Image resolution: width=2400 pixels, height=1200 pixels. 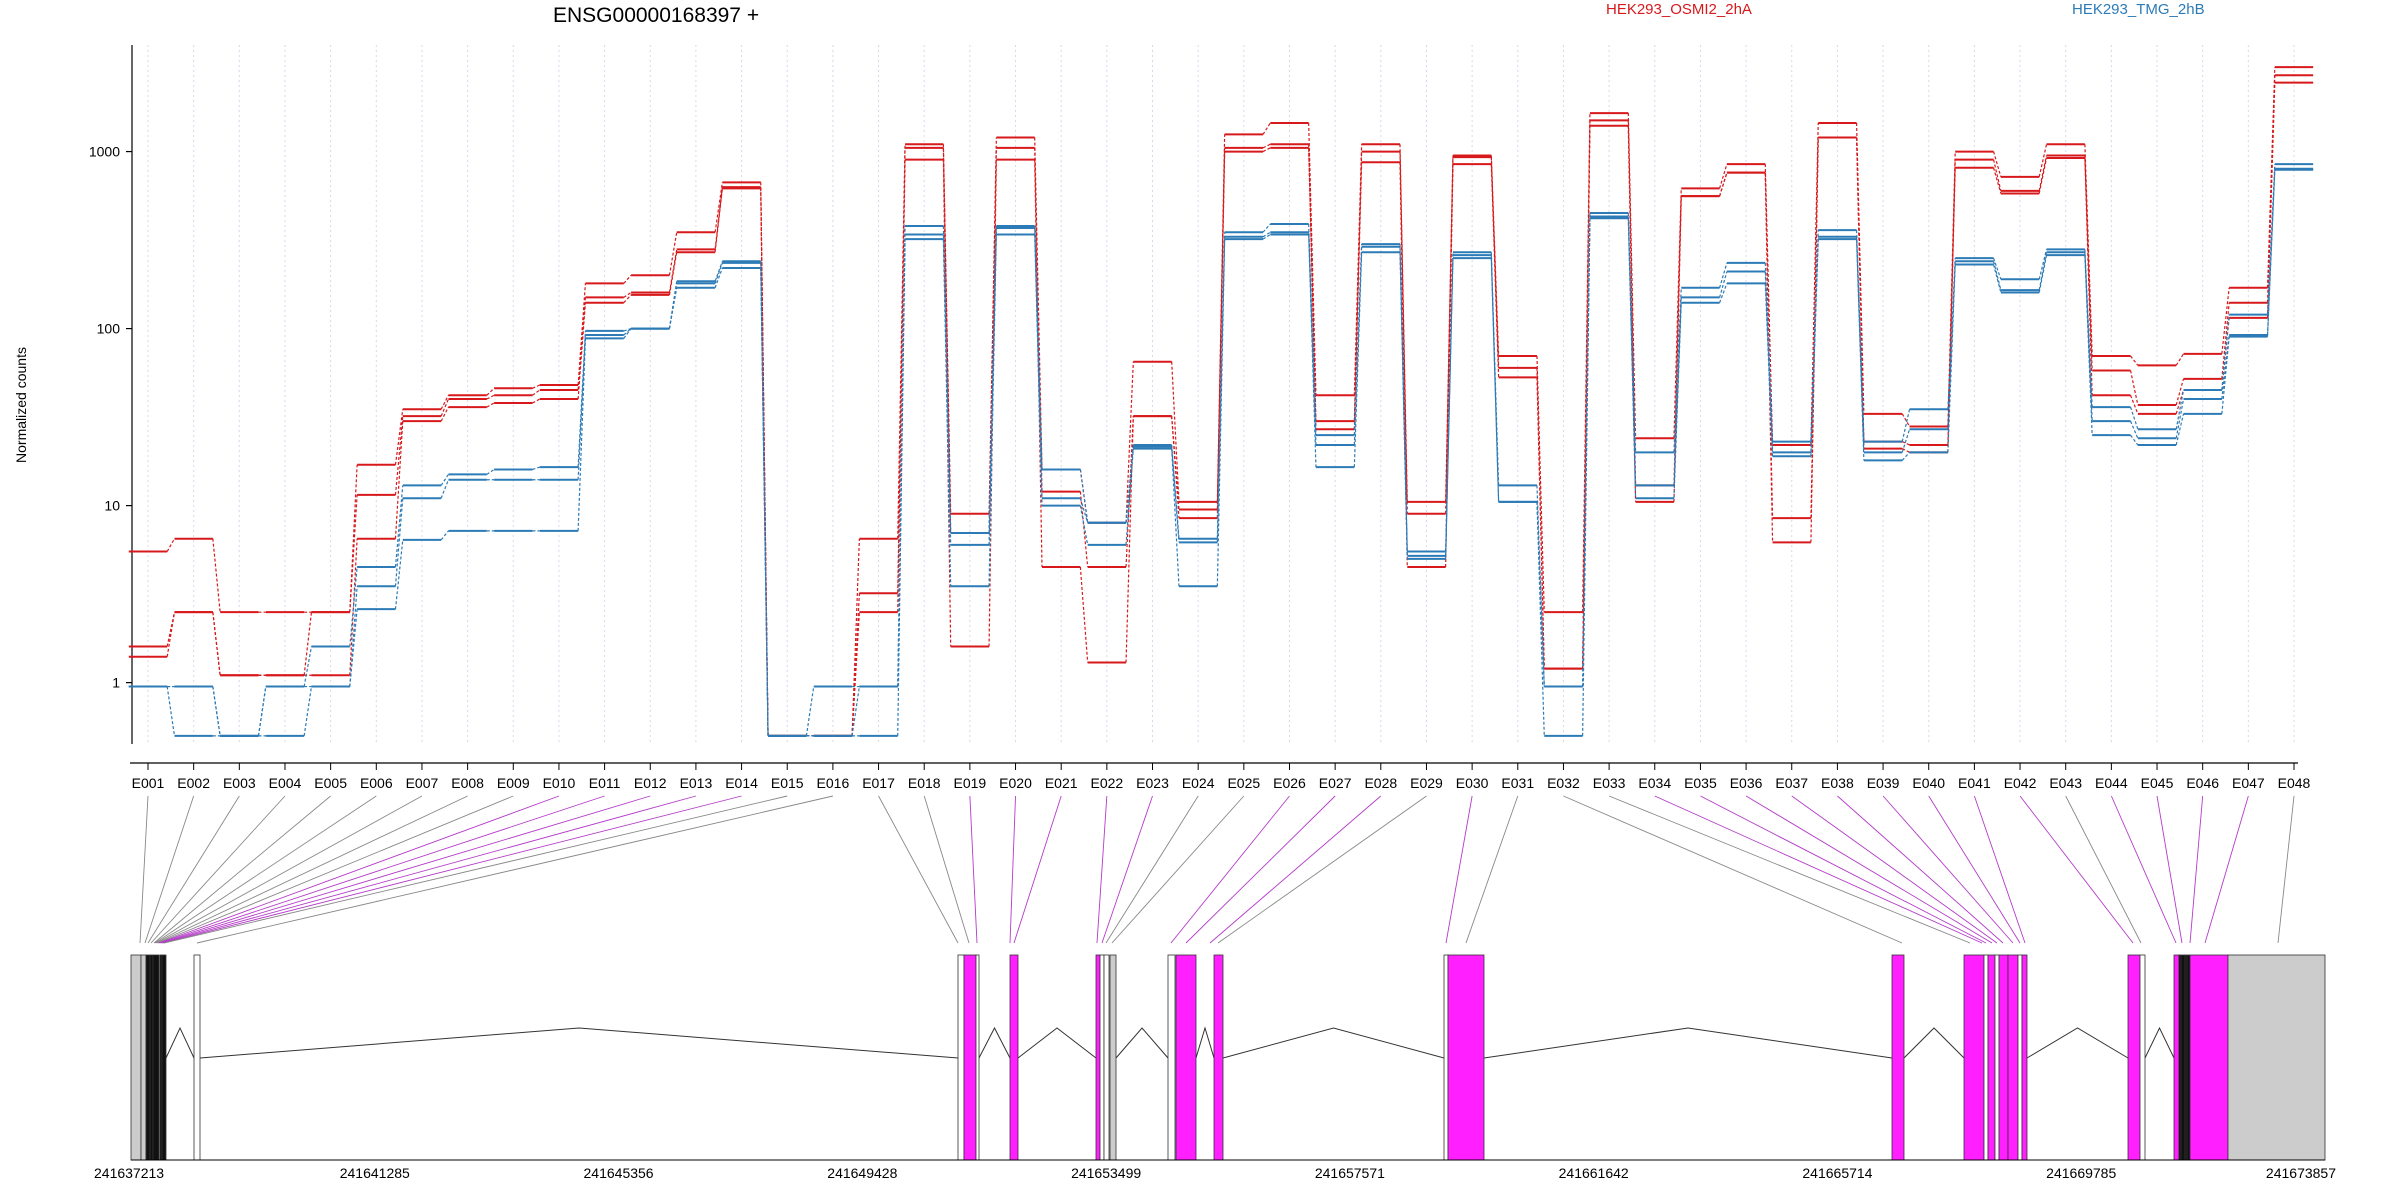 What do you see at coordinates (2138, 9) in the screenshot?
I see `legend-series-b: HEK293_TMG_2hB` at bounding box center [2138, 9].